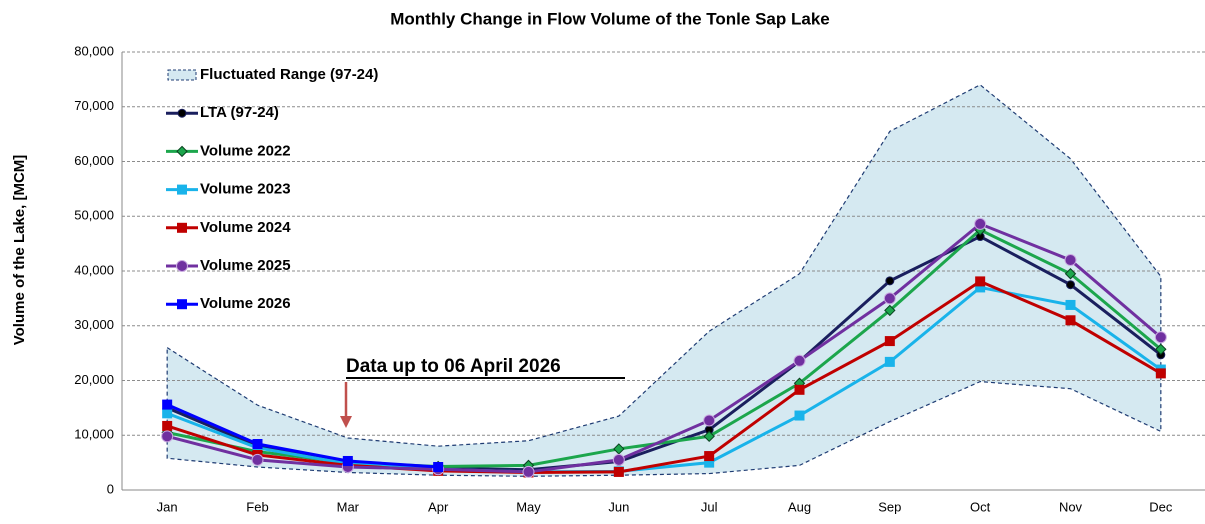 Image resolution: width=1205 pixels, height=524 pixels. I want to click on y-tick-label: 20,000, so click(94, 379).